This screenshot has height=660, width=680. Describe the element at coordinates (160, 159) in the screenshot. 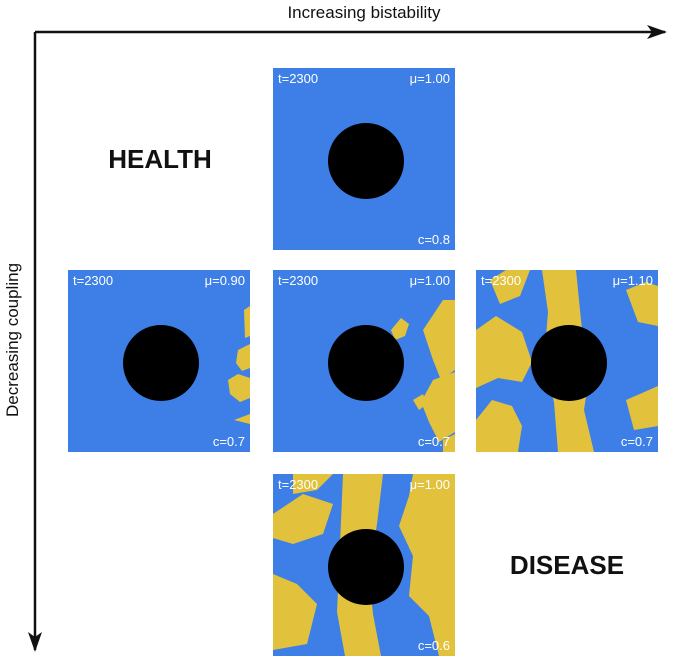

I see `health-label: HEALTH` at that location.